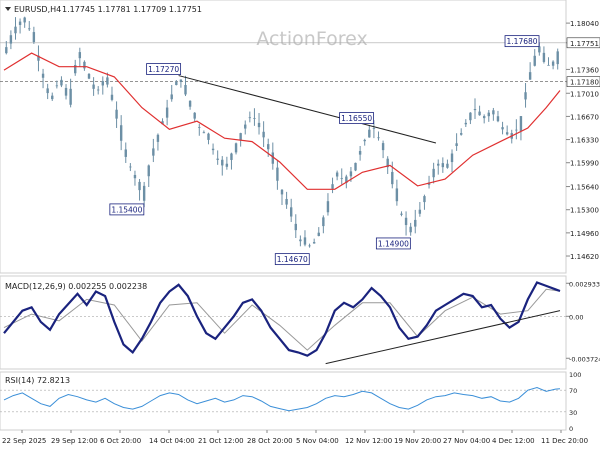 The height and width of the screenshot is (454, 600). I want to click on annotation-label: 1.16550, so click(356, 118).